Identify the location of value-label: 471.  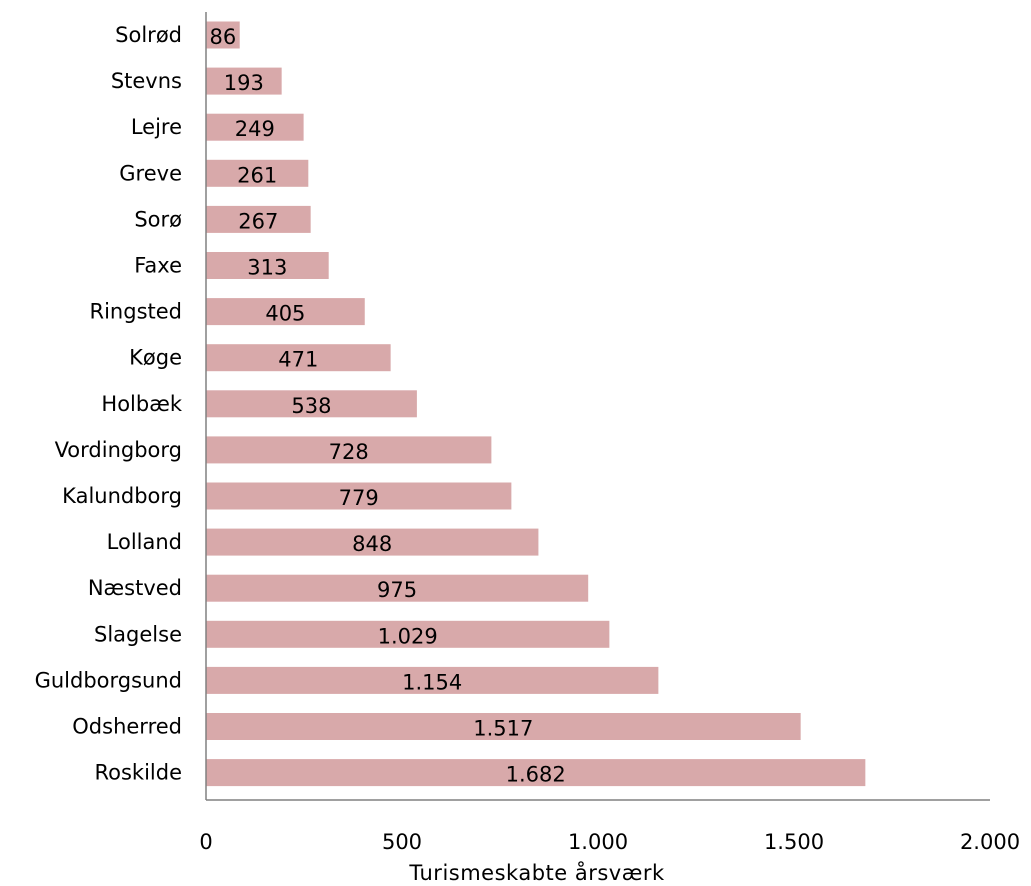
(298, 360).